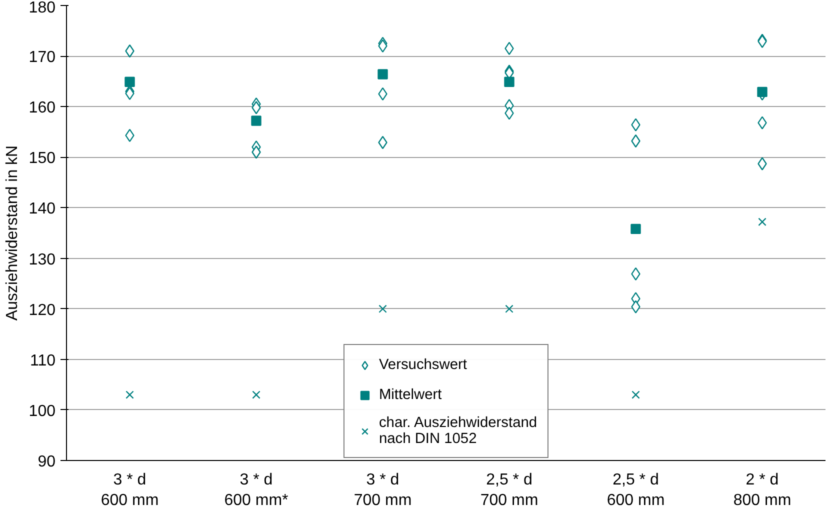 Image resolution: width=830 pixels, height=511 pixels. I want to click on y-tick-label: 110, so click(43, 361).